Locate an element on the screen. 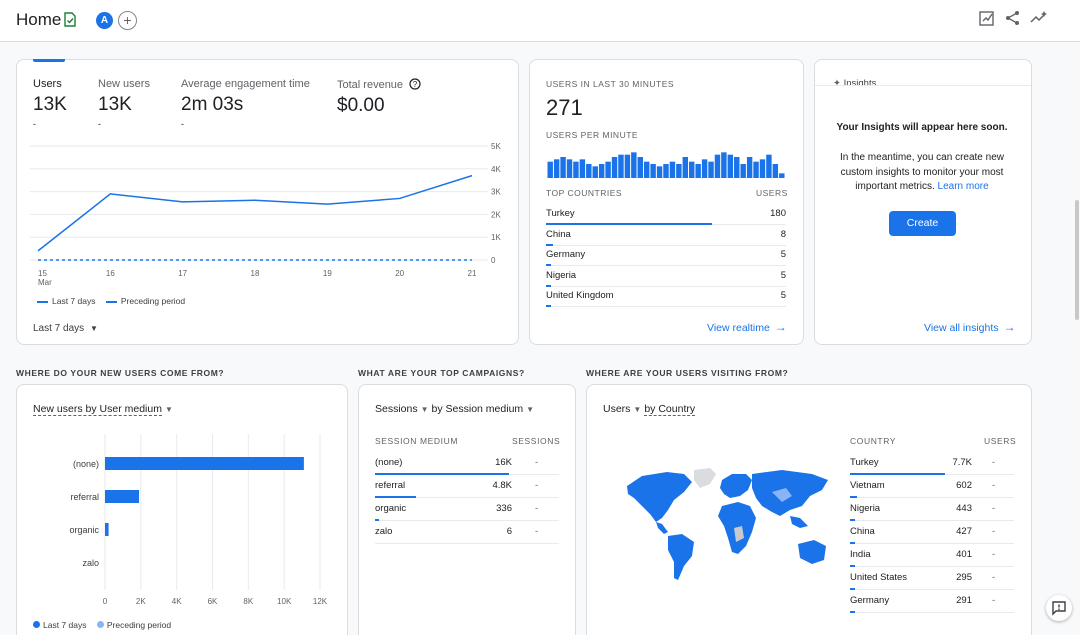 This screenshot has height=635, width=1080. new-users-dropdown: New users by User medium ▼ is located at coordinates (104, 409).